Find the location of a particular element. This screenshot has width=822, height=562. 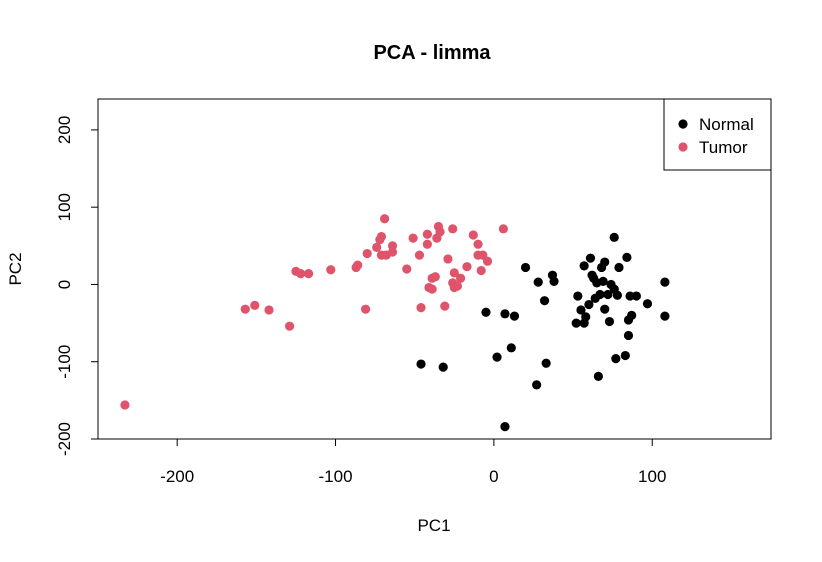

y-axis-label: PC2 is located at coordinates (15, 268).